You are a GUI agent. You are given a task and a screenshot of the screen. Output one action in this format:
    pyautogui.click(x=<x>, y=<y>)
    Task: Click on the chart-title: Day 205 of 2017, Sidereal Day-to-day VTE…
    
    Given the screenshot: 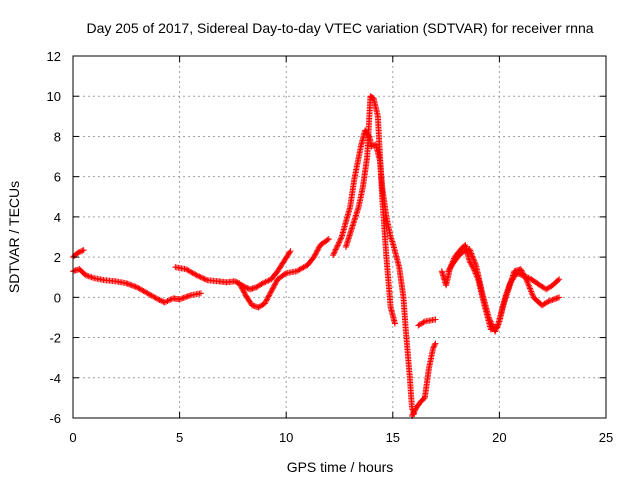 What is the action you would take?
    pyautogui.click(x=339, y=28)
    